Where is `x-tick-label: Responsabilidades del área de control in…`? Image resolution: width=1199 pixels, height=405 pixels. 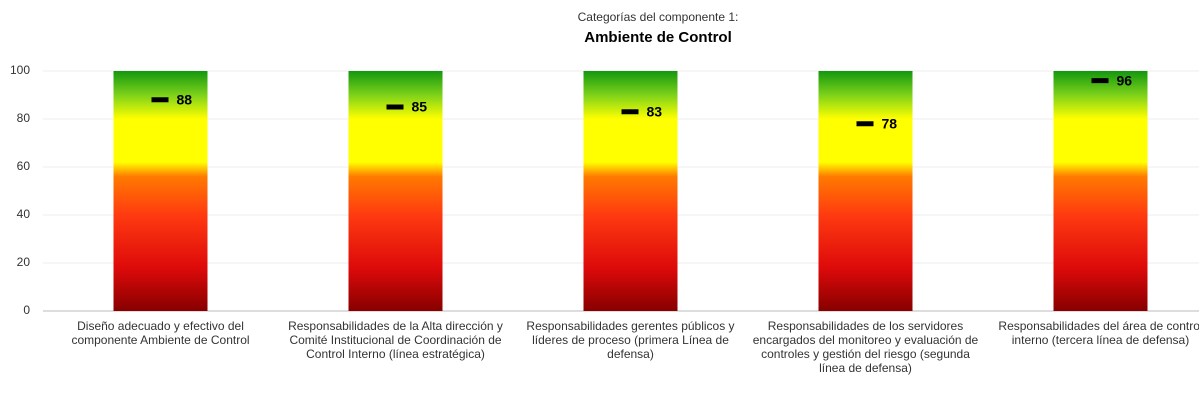 x-tick-label: Responsabilidades del área de control in… is located at coordinates (1098, 333).